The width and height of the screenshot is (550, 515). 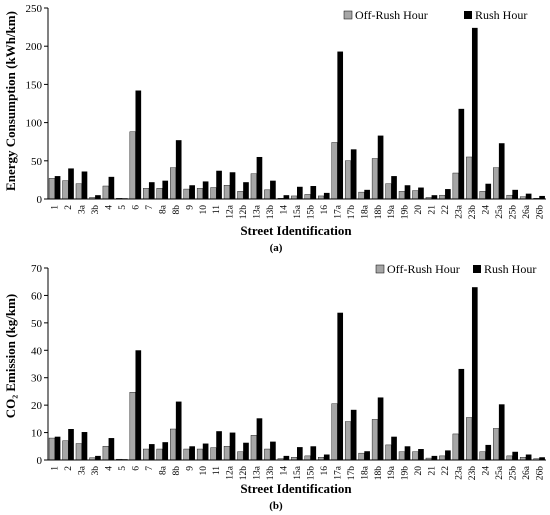 What do you see at coordinates (244, 212) in the screenshot?
I see `x-tick-label-12b: 12b` at bounding box center [244, 212].